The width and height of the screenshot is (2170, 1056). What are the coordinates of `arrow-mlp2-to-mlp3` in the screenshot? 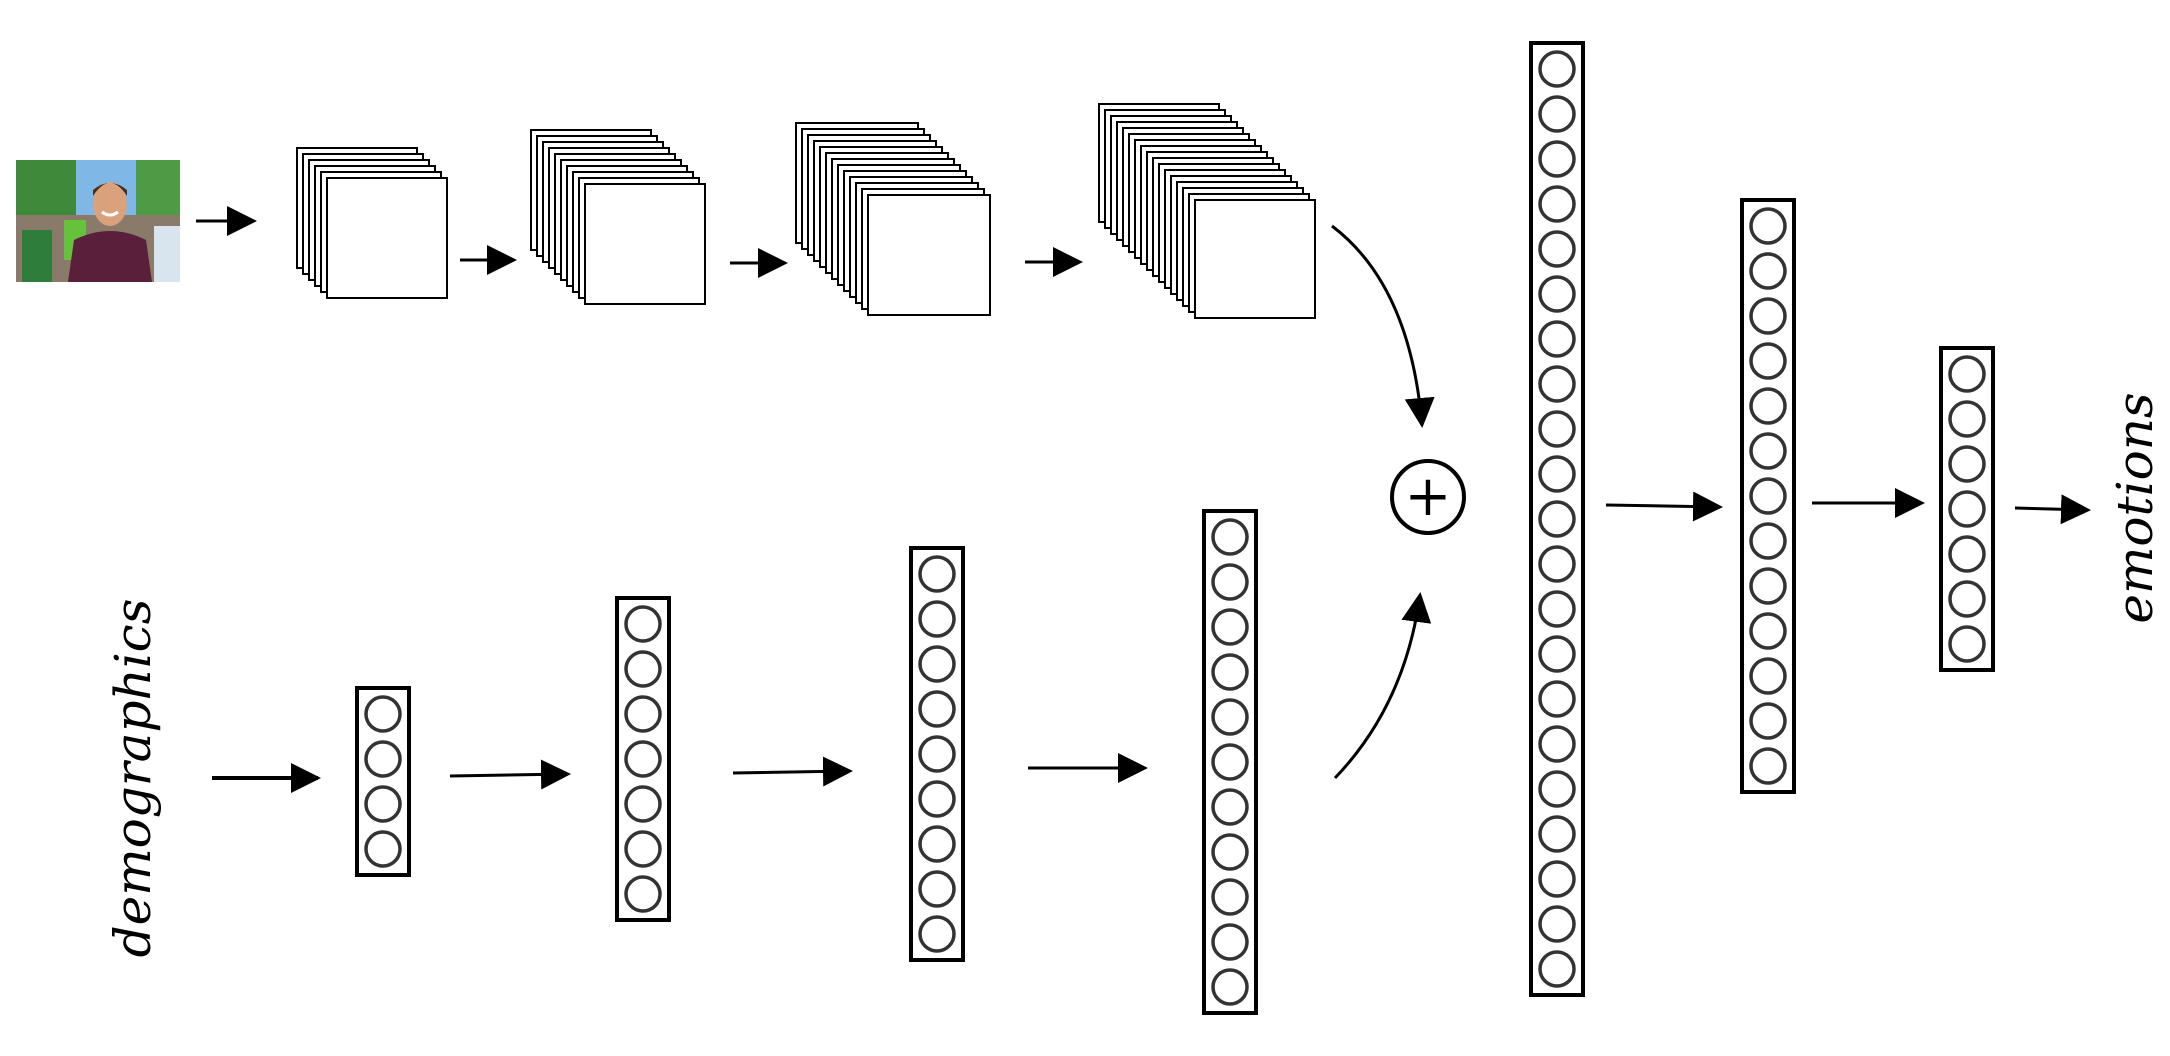 It's located at (792, 771).